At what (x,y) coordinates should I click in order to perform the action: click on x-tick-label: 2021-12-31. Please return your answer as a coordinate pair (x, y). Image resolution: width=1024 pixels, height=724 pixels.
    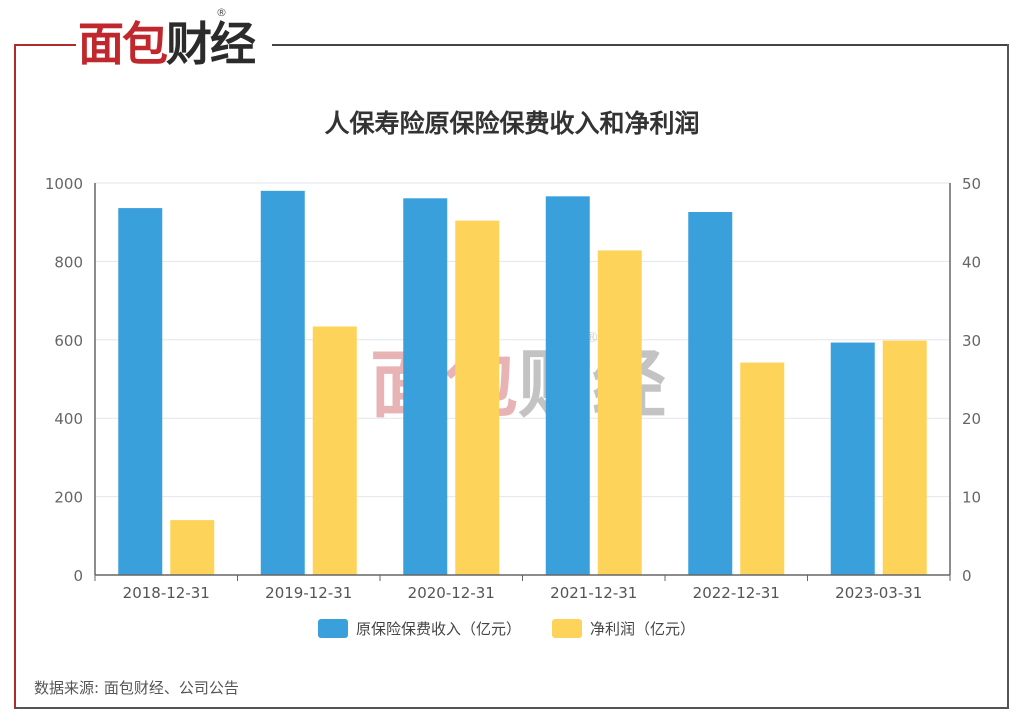
    Looking at the image, I should click on (593, 593).